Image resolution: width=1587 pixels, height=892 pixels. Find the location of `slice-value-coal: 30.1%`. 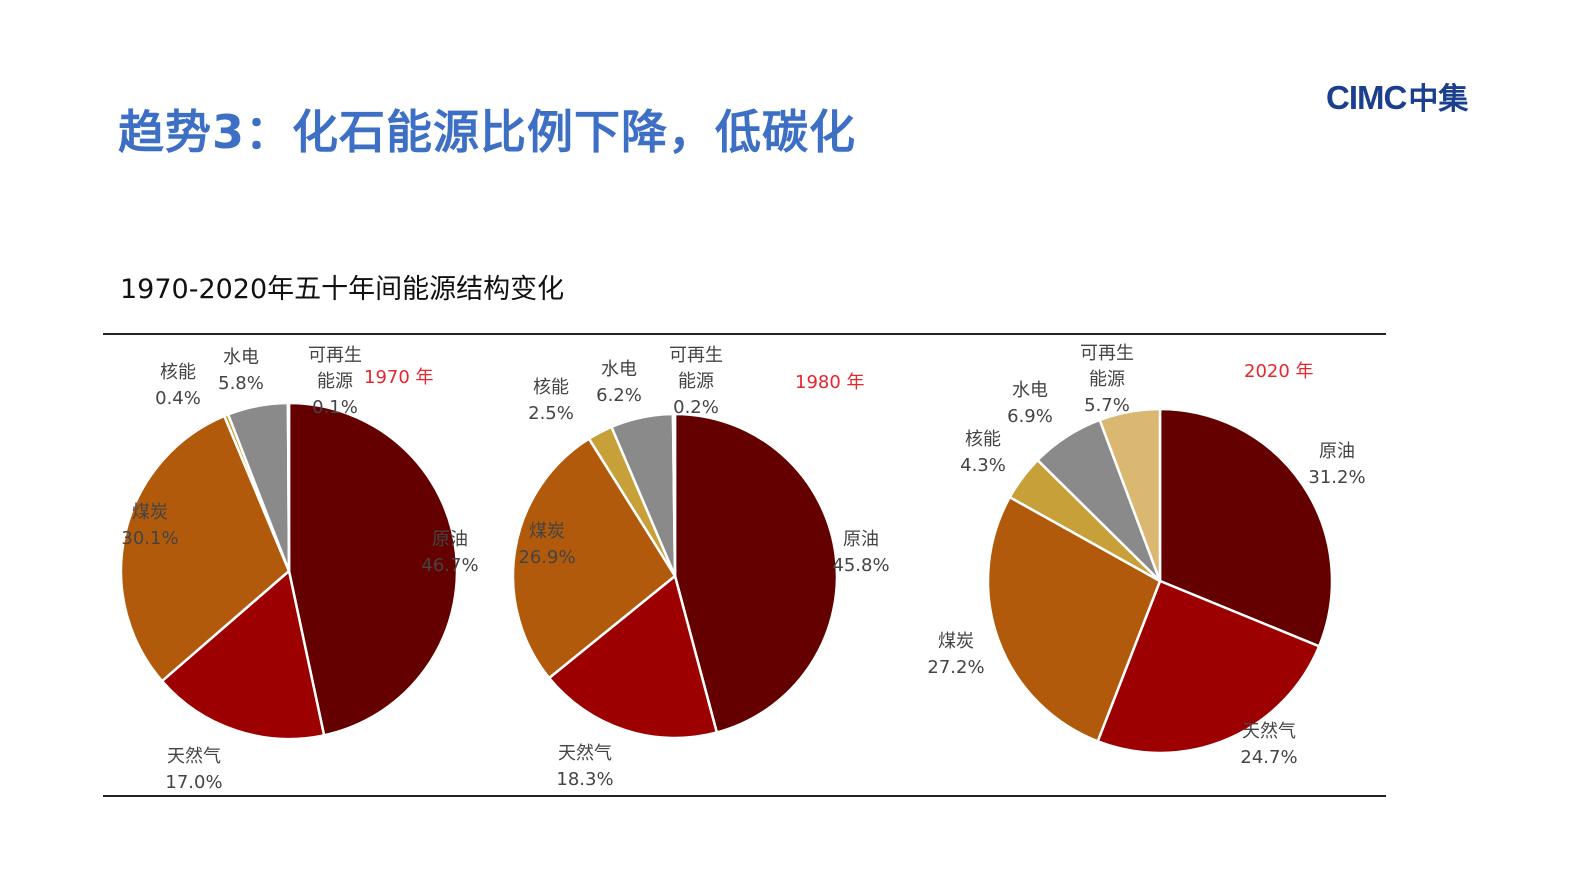

slice-value-coal: 30.1% is located at coordinates (149, 538).